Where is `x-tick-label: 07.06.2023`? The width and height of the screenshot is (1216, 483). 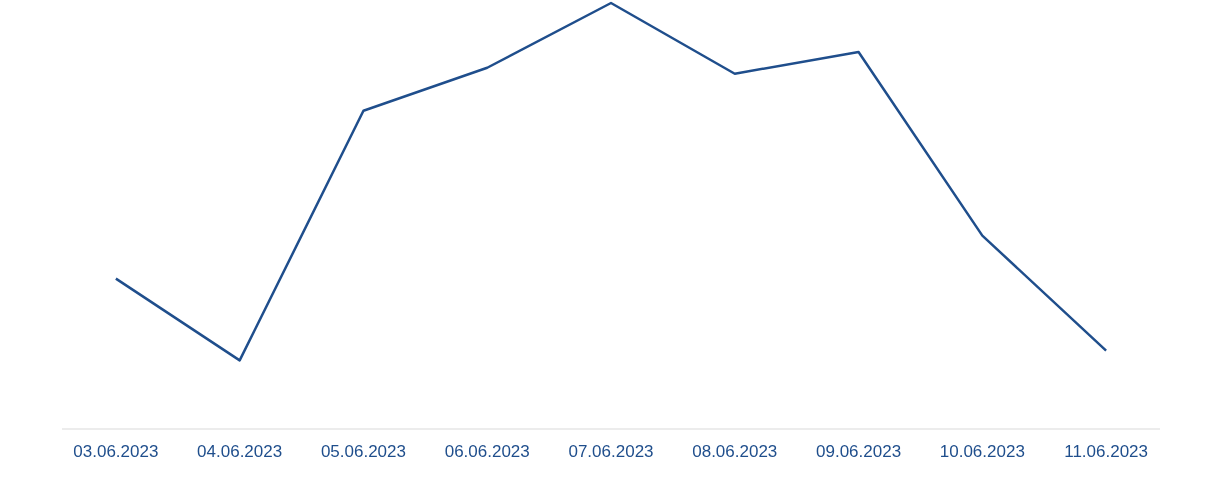
x-tick-label: 07.06.2023 is located at coordinates (611, 451).